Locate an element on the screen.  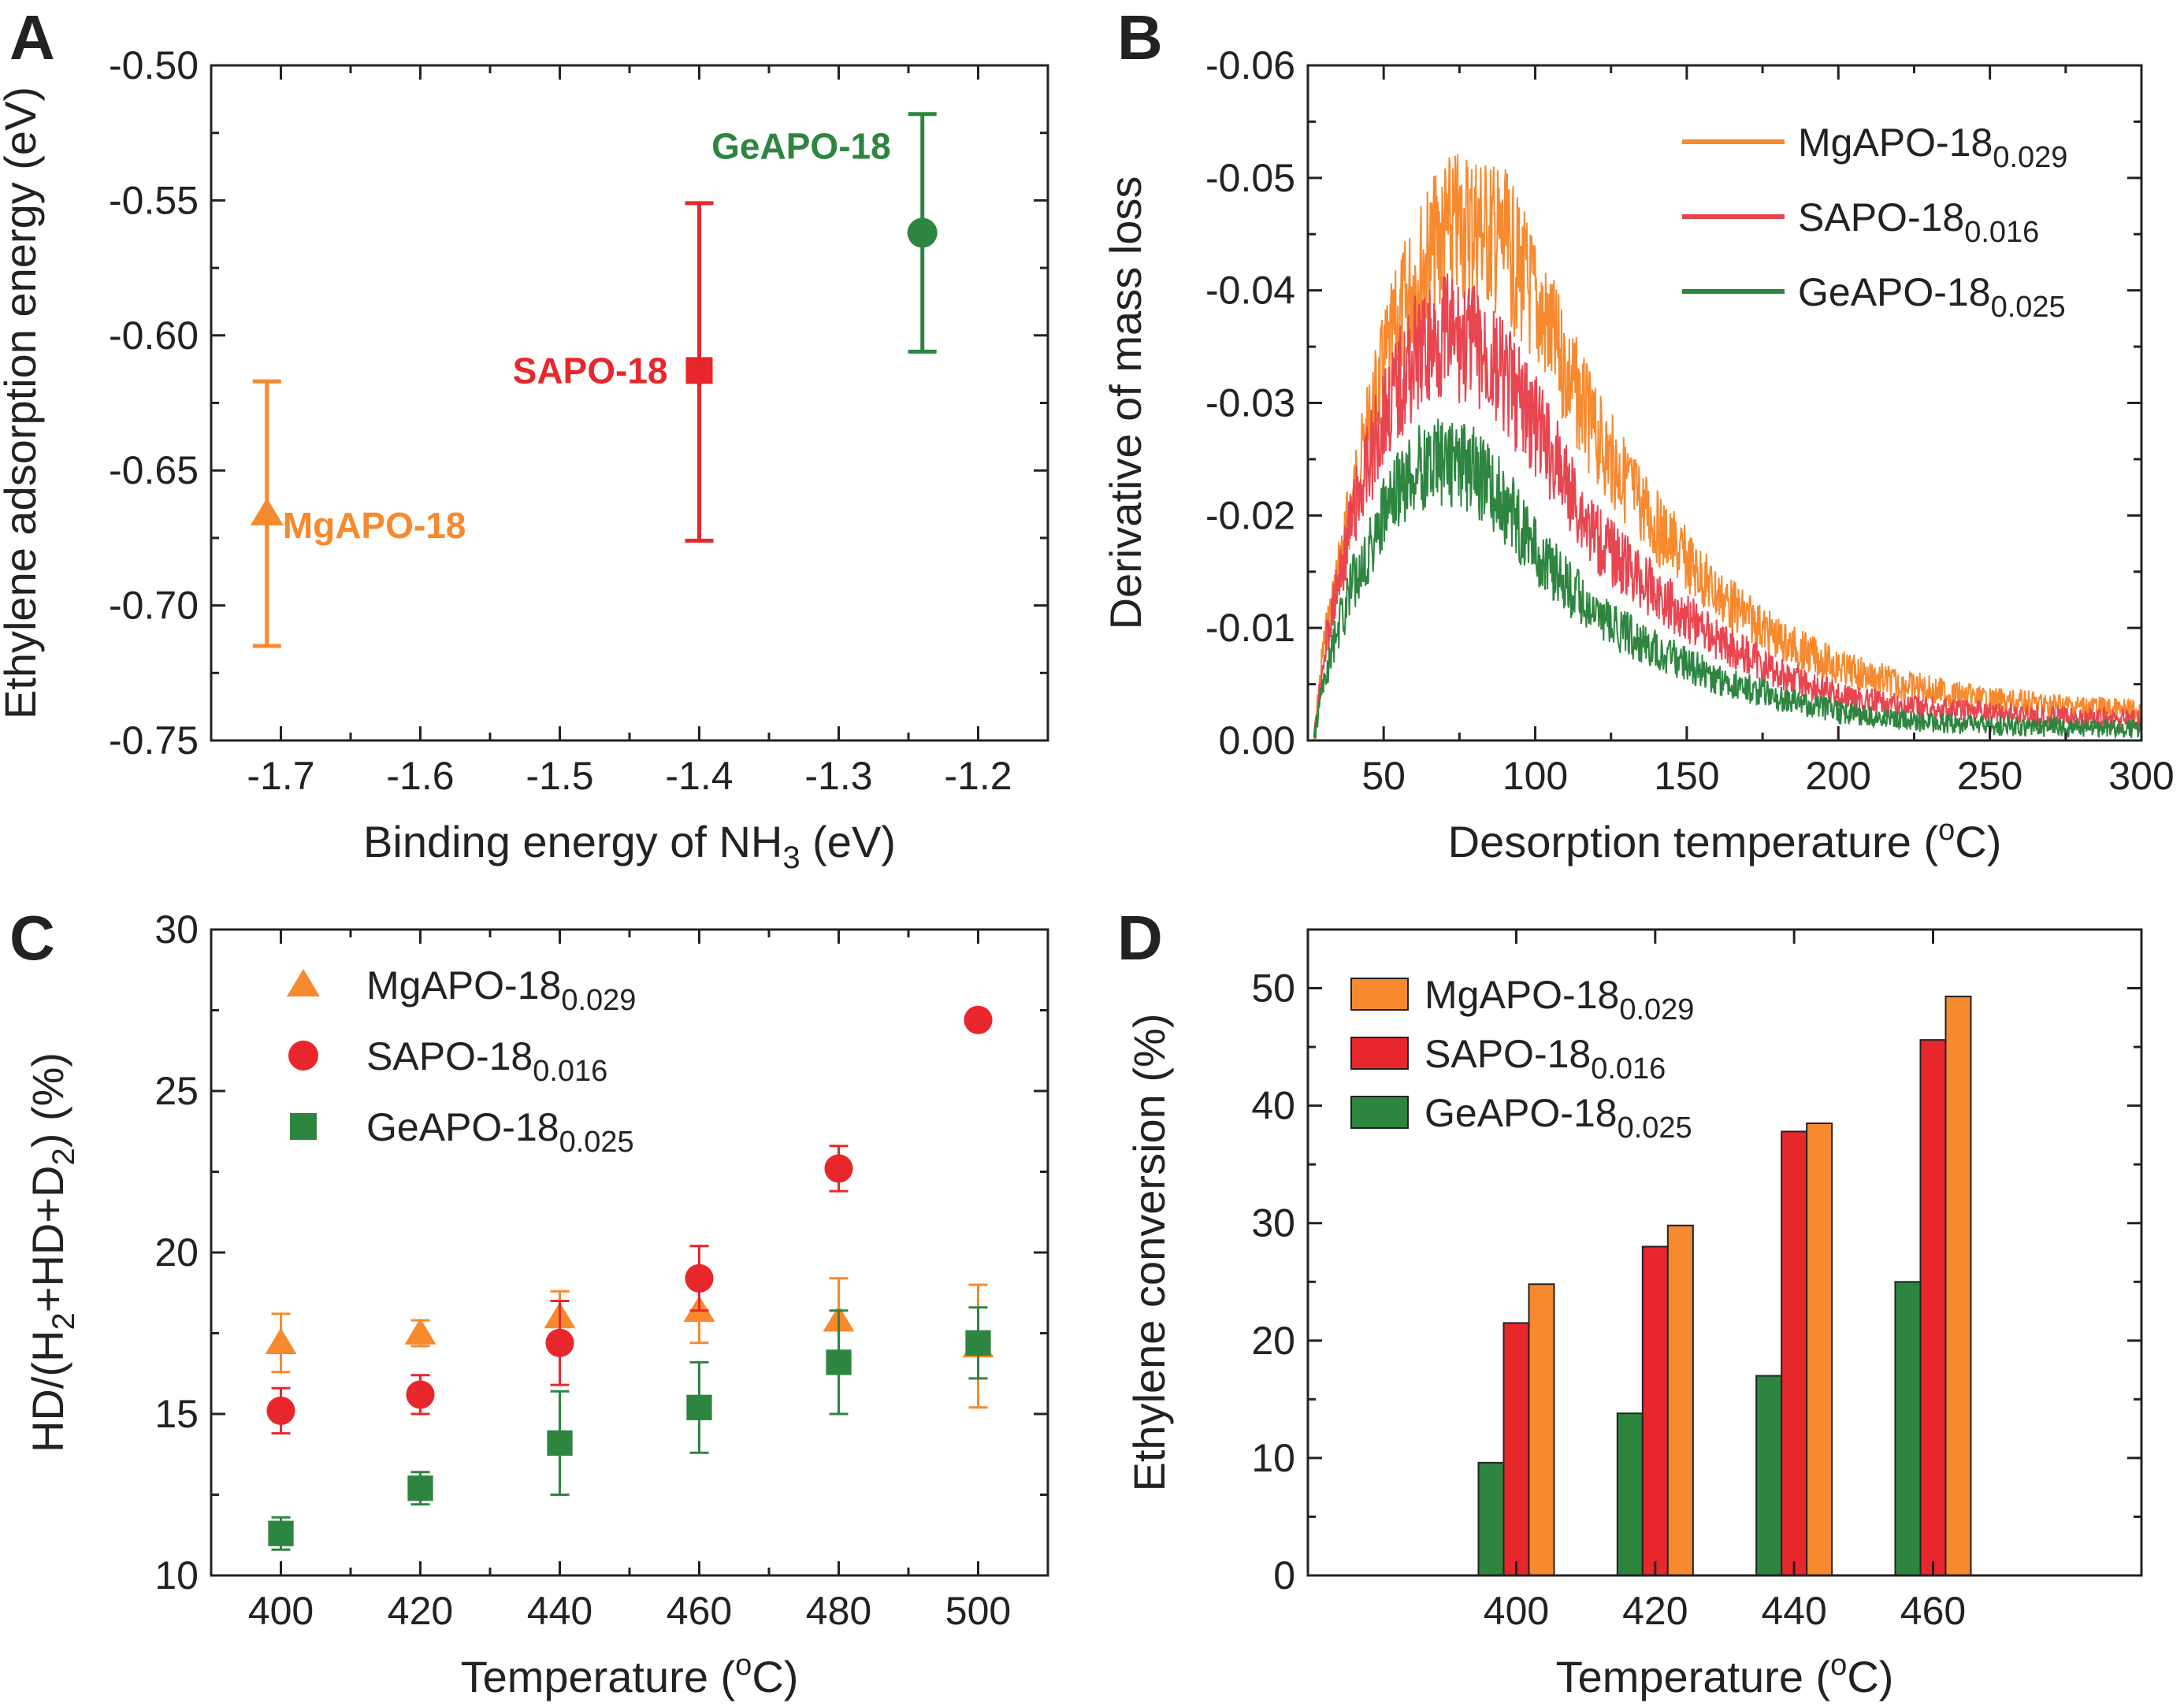
y-axis-label: Ethylene conversion (%) is located at coordinates (1149, 1253).